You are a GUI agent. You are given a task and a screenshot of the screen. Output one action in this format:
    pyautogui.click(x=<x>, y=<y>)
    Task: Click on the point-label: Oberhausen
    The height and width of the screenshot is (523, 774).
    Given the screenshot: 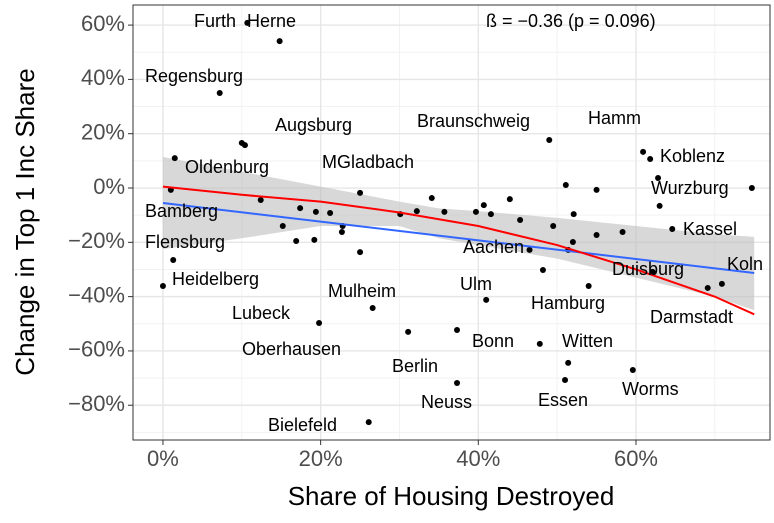 What is the action you would take?
    pyautogui.click(x=291, y=349)
    